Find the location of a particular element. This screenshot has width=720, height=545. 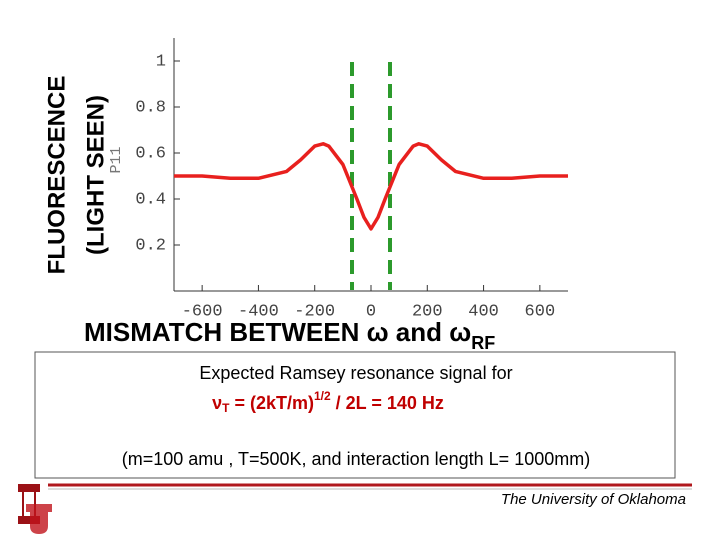

side-label: FLUORESCENCE is located at coordinates (56, 175).